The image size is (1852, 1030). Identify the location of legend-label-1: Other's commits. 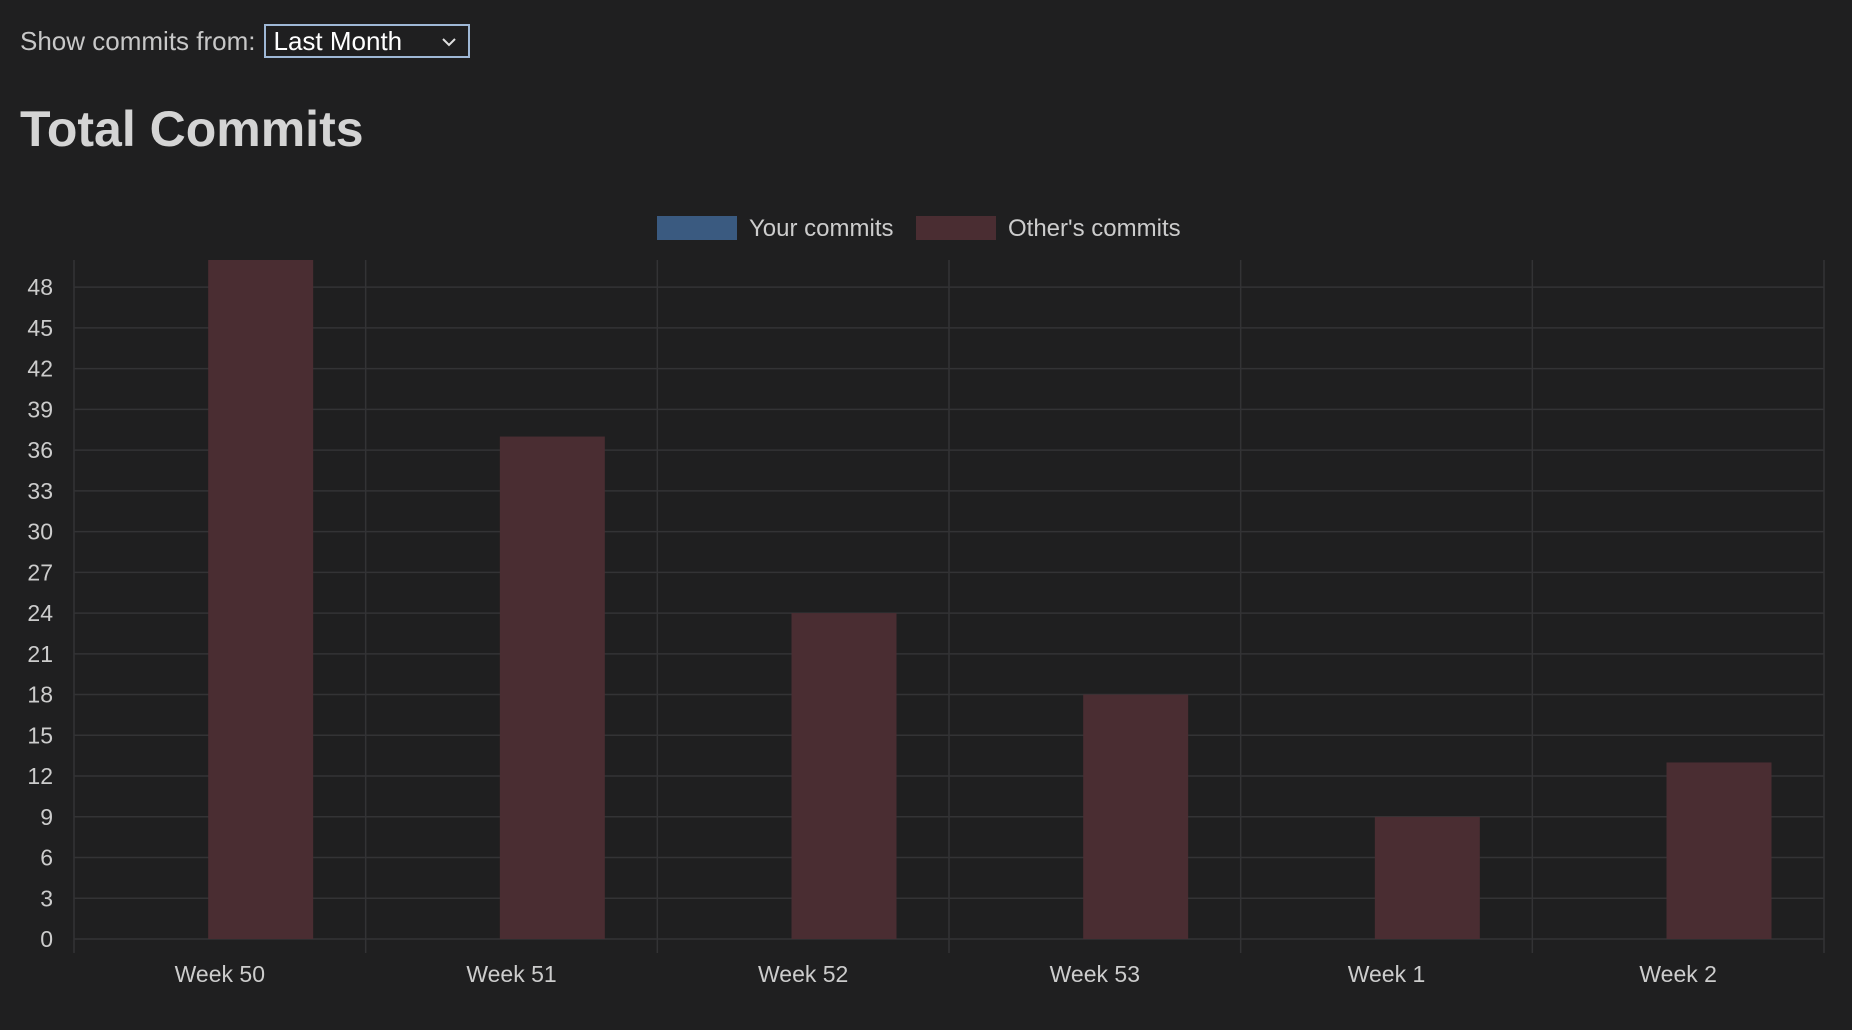
(1094, 228).